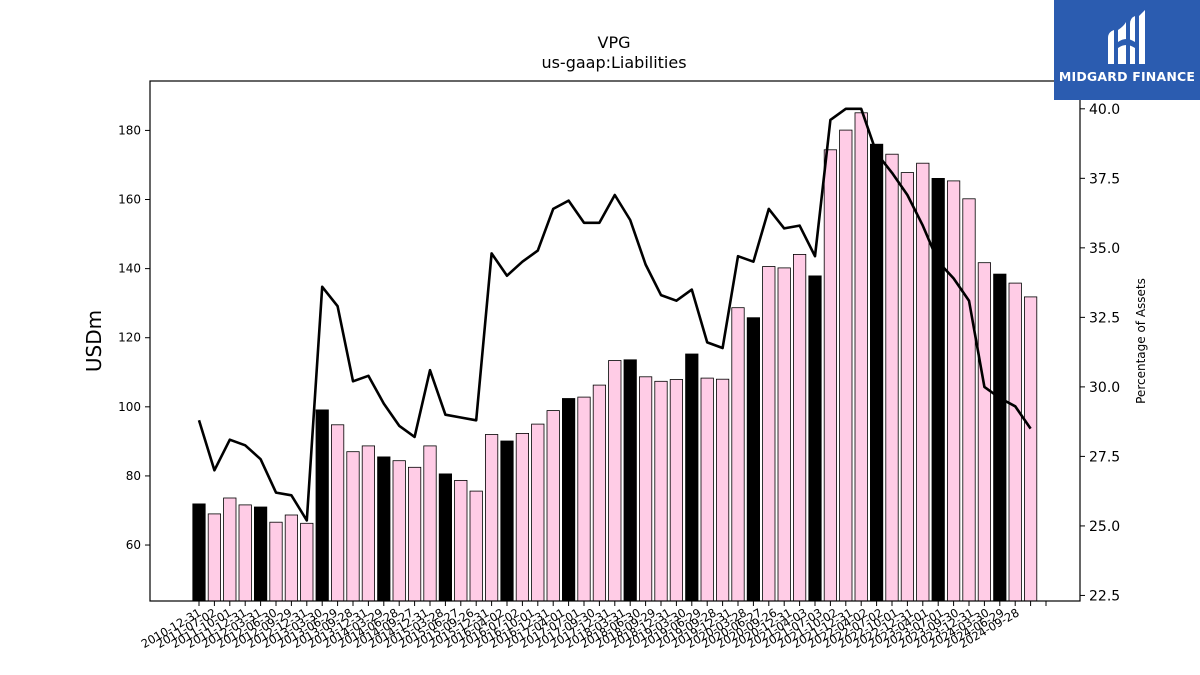 The height and width of the screenshot is (675, 1200). What do you see at coordinates (1104, 457) in the screenshot?
I see `y2-tick-label: 27.5` at bounding box center [1104, 457].